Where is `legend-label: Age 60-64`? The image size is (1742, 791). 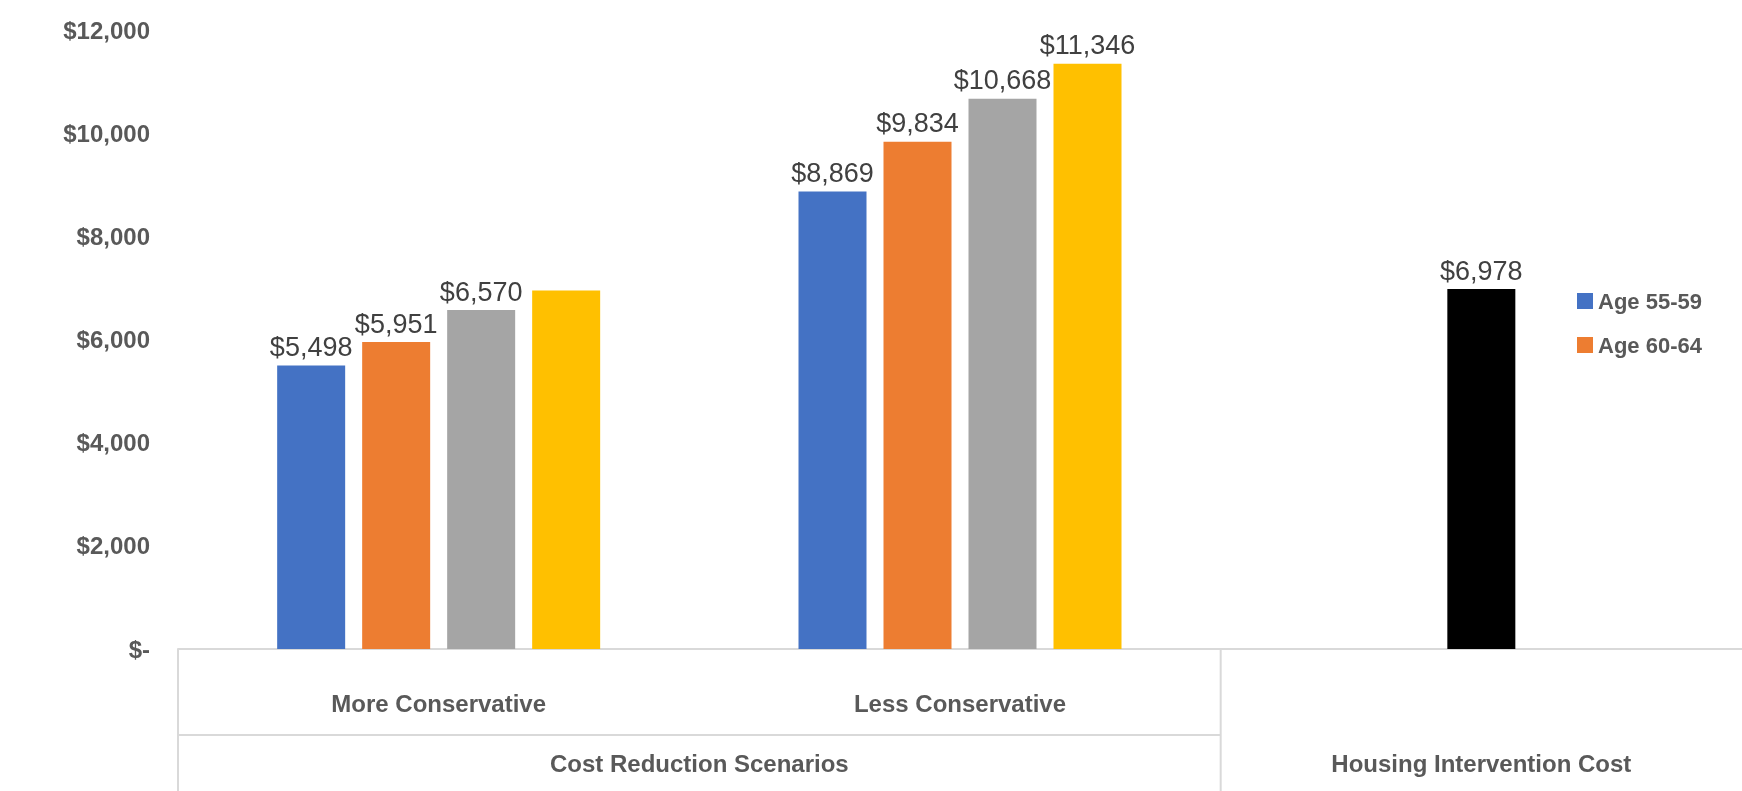 legend-label: Age 60-64 is located at coordinates (1650, 345).